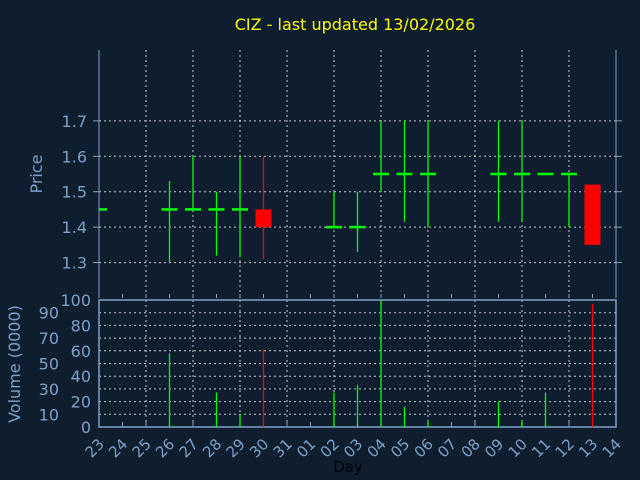 This screenshot has height=480, width=640. What do you see at coordinates (81, 351) in the screenshot?
I see `volume-tick-label: 60` at bounding box center [81, 351].